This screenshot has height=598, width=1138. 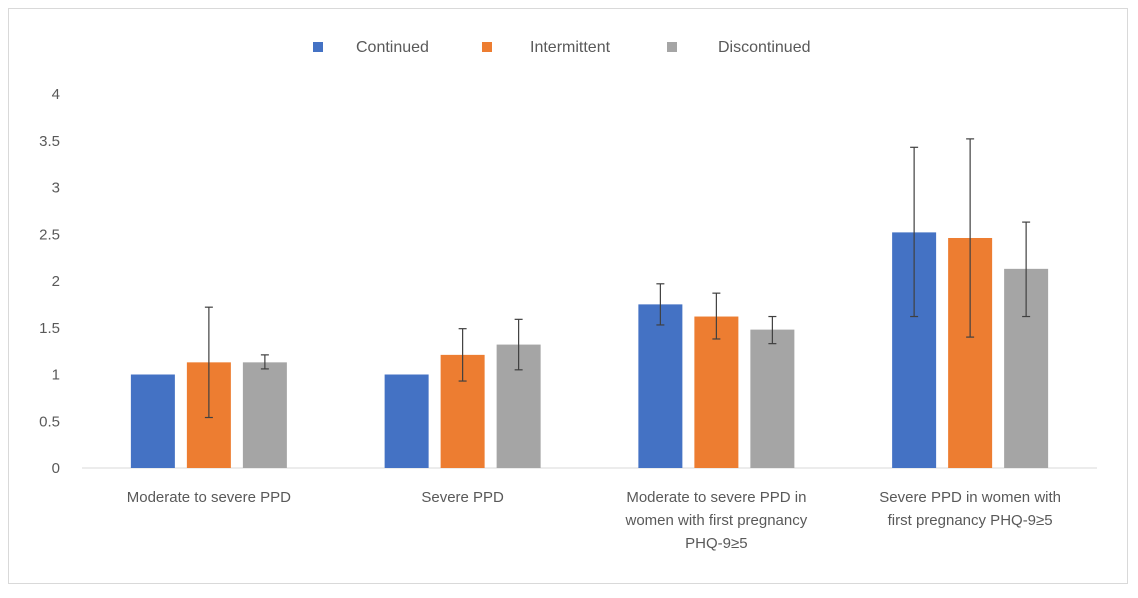 I want to click on x-category-label: Severe PPD in women with, so click(x=970, y=497).